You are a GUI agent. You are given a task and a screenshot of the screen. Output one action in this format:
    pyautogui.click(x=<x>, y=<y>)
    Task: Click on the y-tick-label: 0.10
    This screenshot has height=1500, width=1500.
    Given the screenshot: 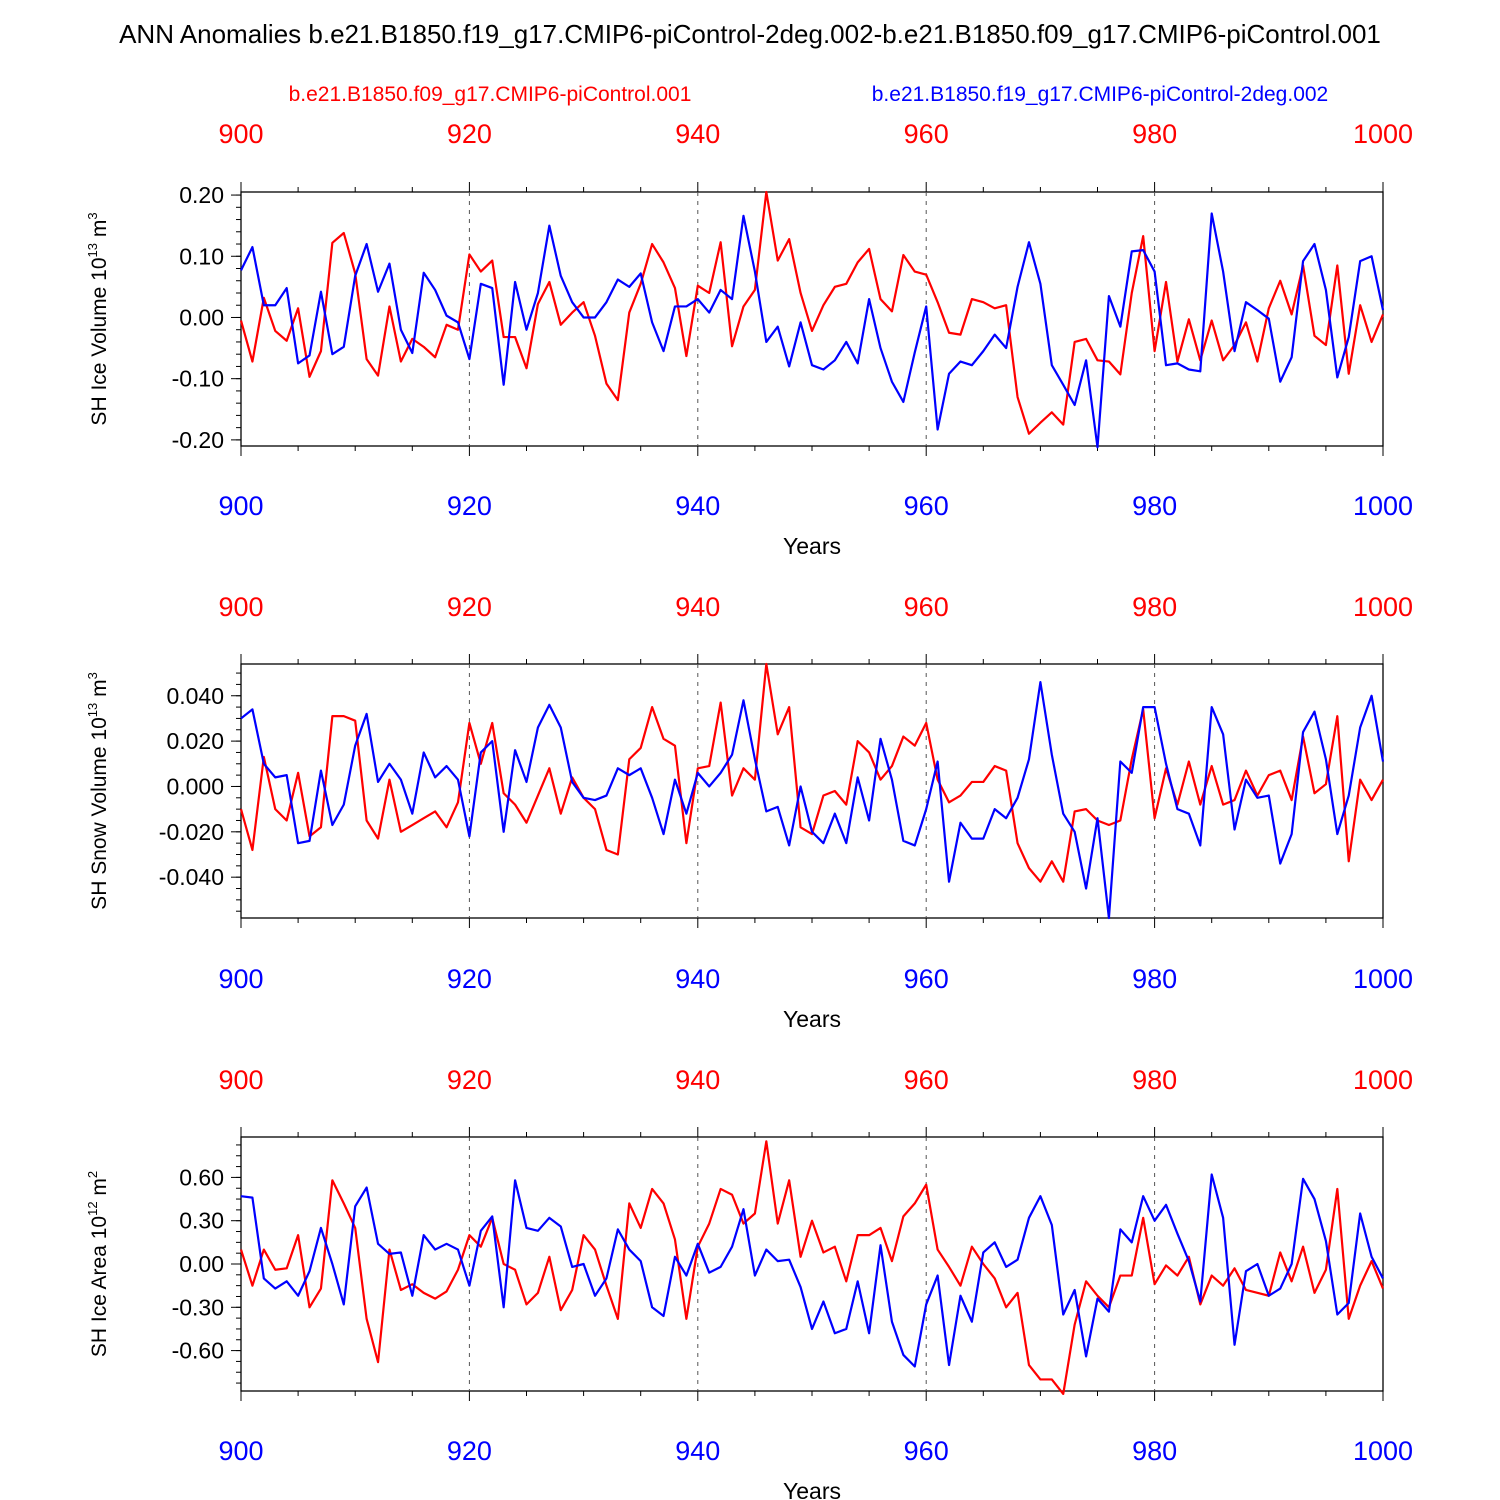 What is the action you would take?
    pyautogui.click(x=201, y=256)
    